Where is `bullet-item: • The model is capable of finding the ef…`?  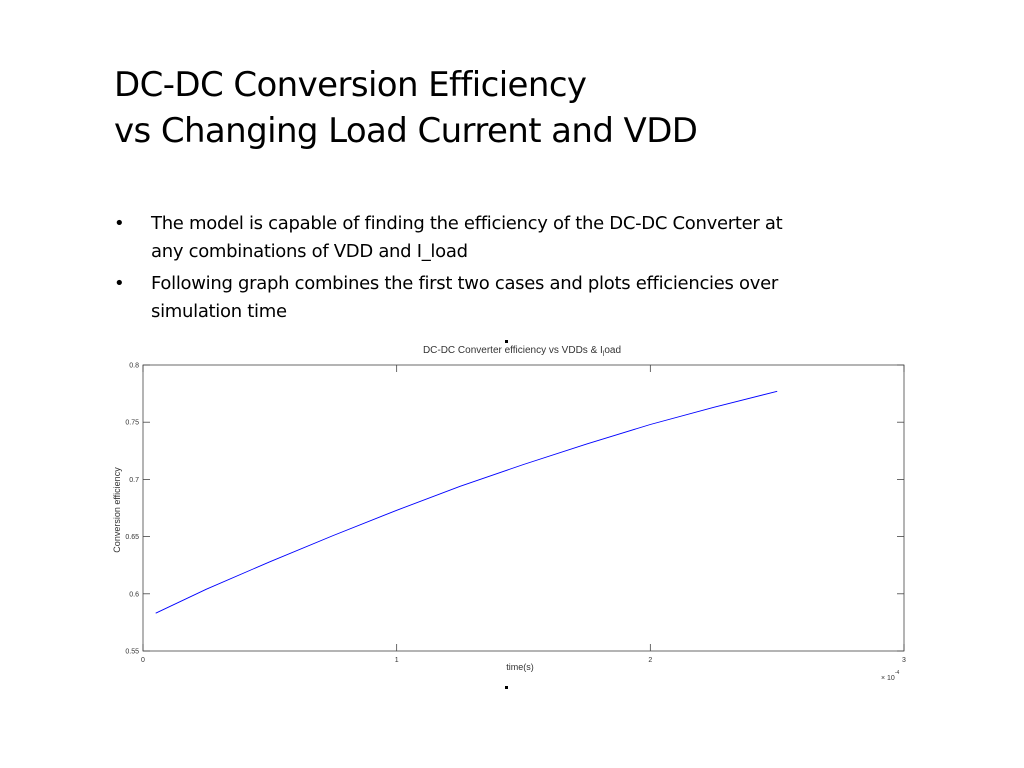 bullet-item: • The model is capable of finding the ef… is located at coordinates (464, 238).